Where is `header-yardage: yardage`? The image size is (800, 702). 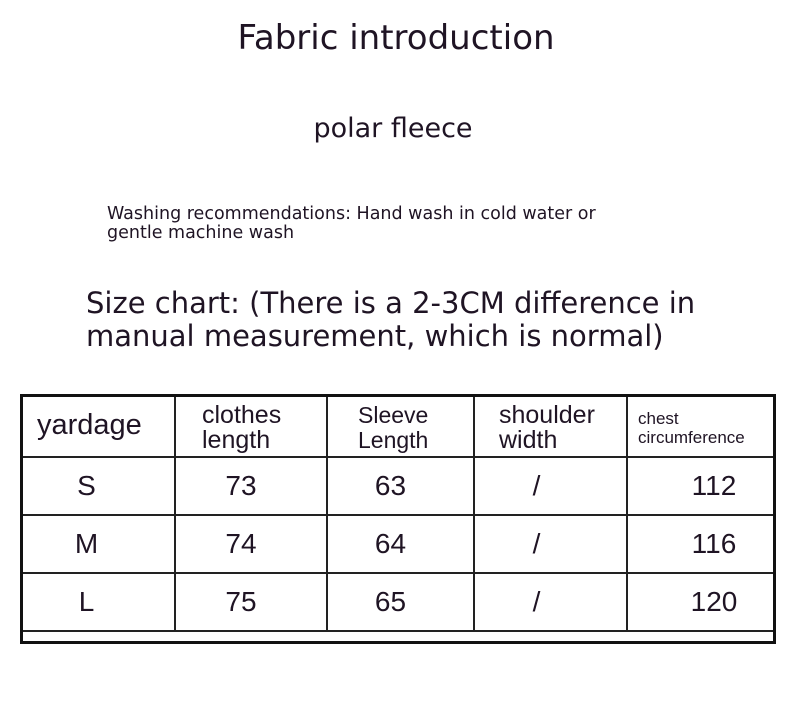
header-yardage: yardage is located at coordinates (99, 426).